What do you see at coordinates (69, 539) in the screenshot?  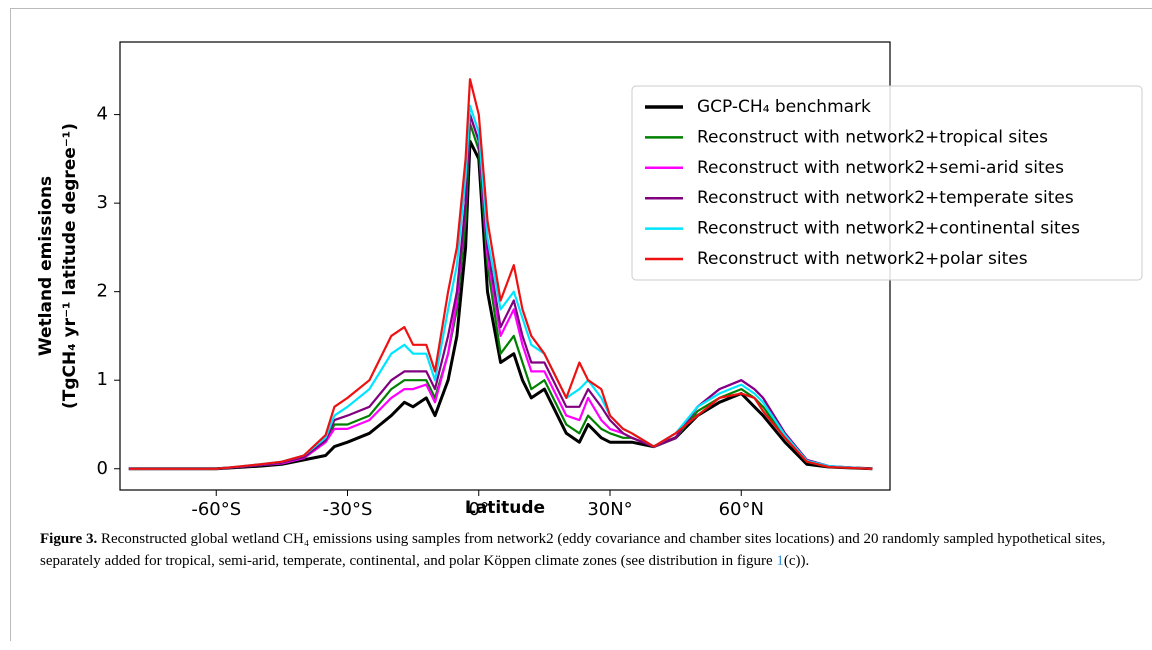 I see `caption-label: Figure 3.` at bounding box center [69, 539].